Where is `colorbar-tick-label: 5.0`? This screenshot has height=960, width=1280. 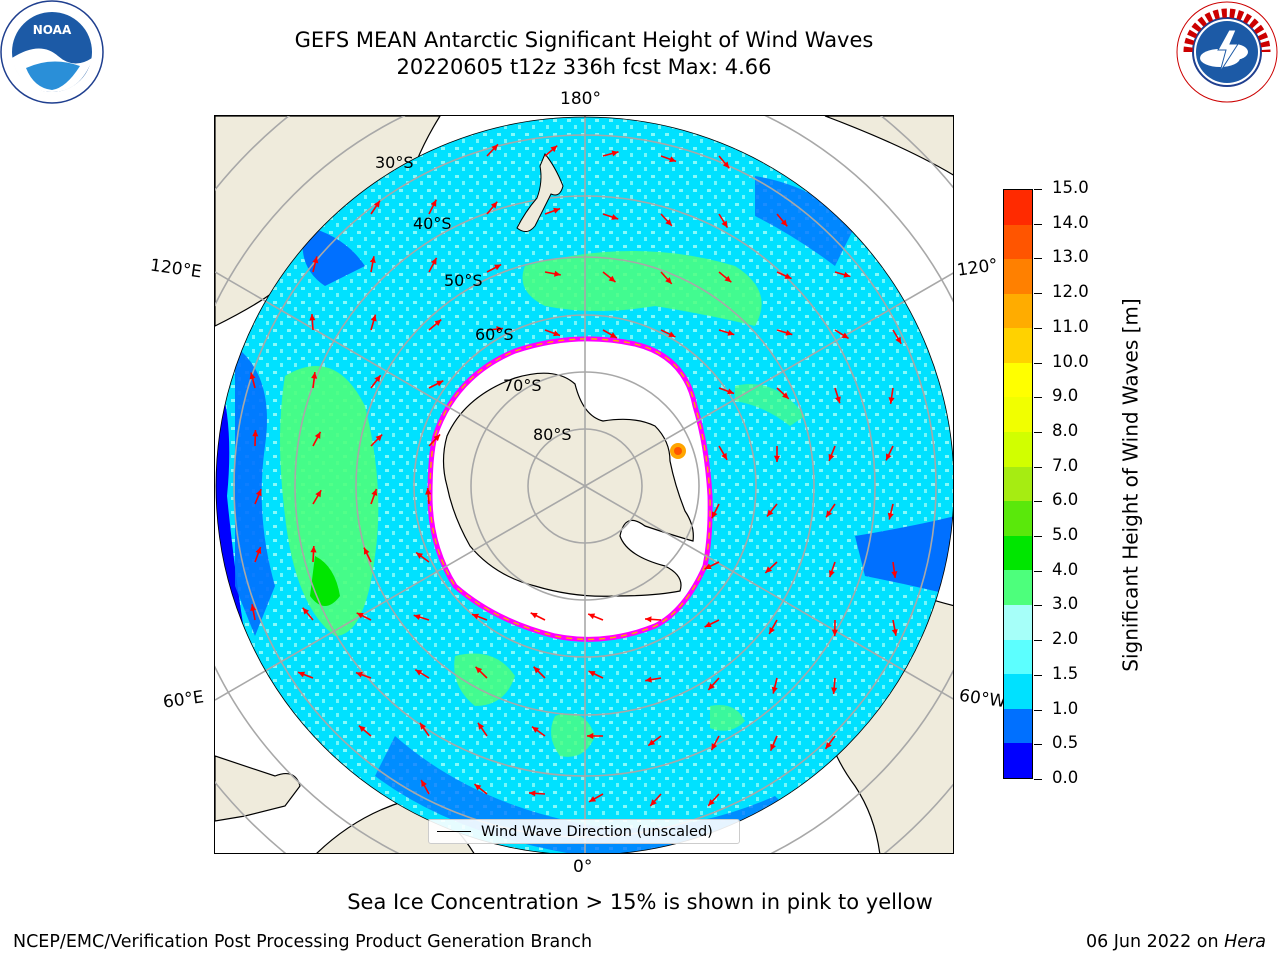 colorbar-tick-label: 5.0 is located at coordinates (1065, 535).